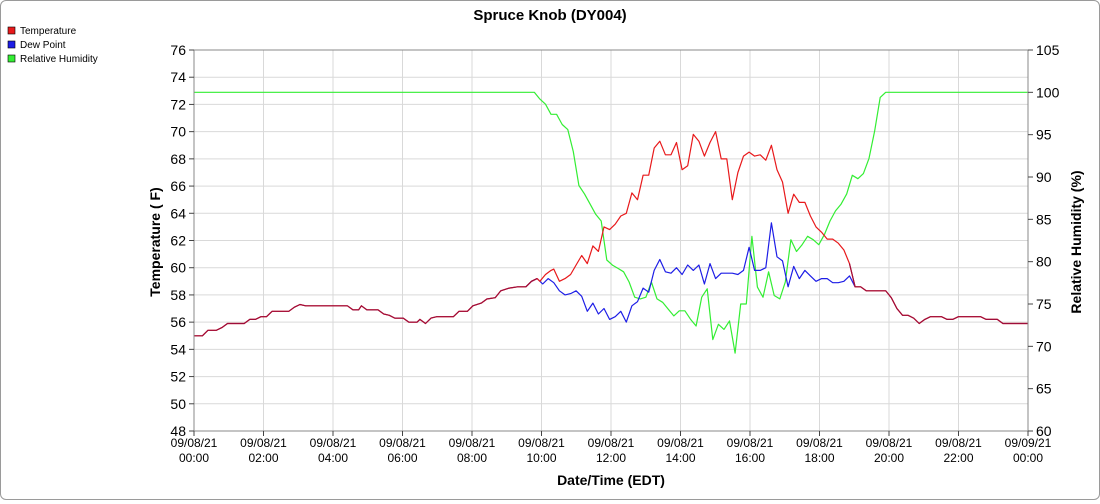 This screenshot has height=504, width=1100. I want to click on x-tick-label-time: 02:00, so click(263, 458).